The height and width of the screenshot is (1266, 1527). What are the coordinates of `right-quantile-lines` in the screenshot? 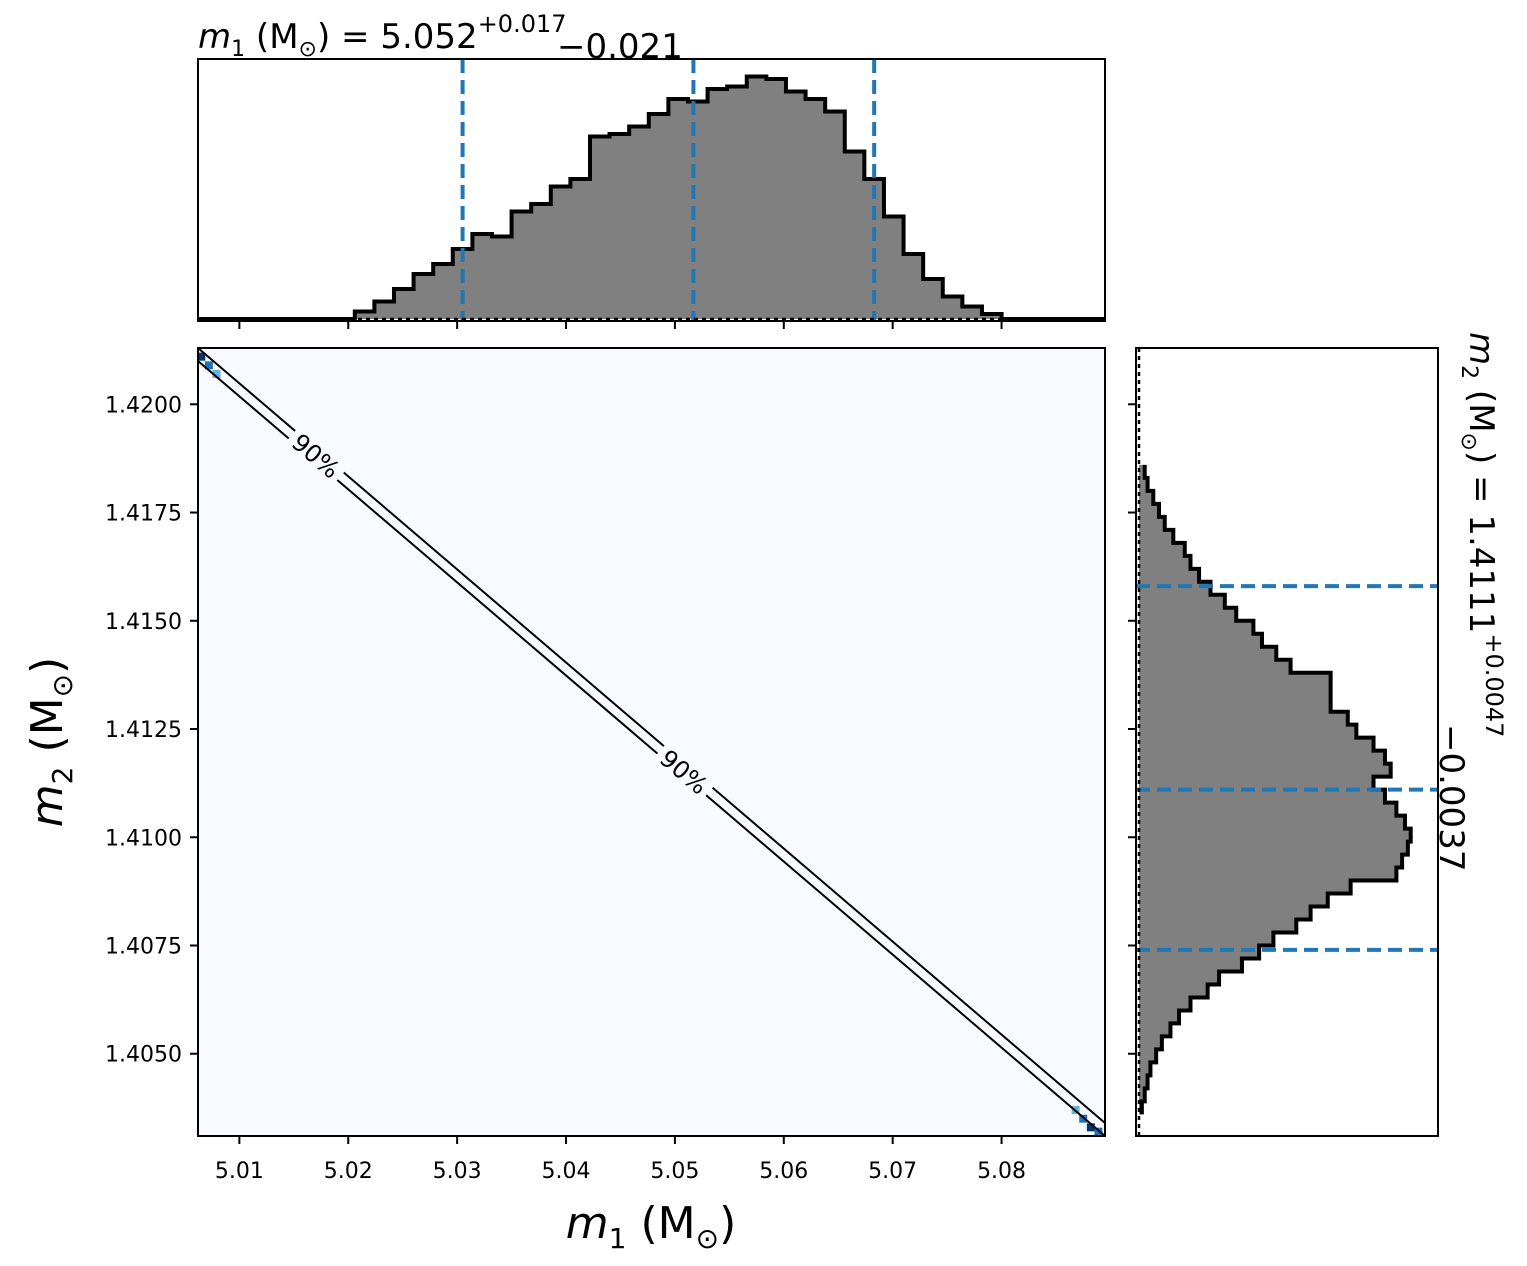 It's located at (1287, 768).